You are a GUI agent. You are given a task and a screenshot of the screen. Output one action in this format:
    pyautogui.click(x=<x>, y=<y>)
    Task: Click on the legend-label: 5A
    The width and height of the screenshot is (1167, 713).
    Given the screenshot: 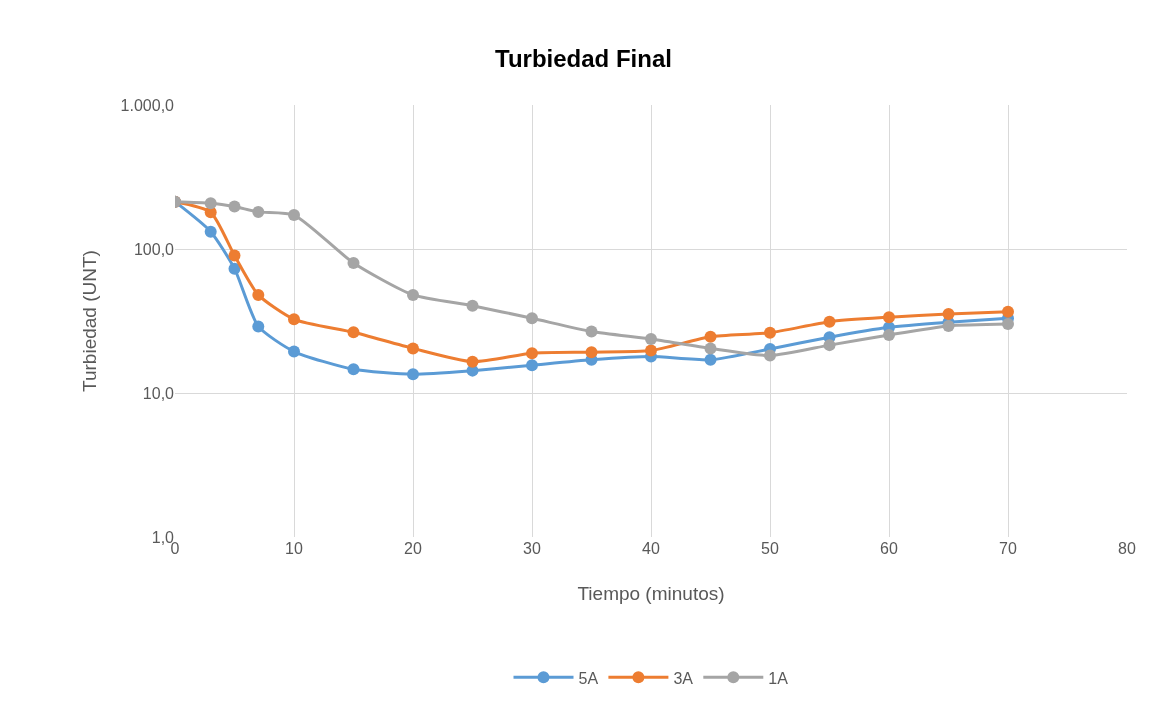 What is the action you would take?
    pyautogui.click(x=588, y=678)
    